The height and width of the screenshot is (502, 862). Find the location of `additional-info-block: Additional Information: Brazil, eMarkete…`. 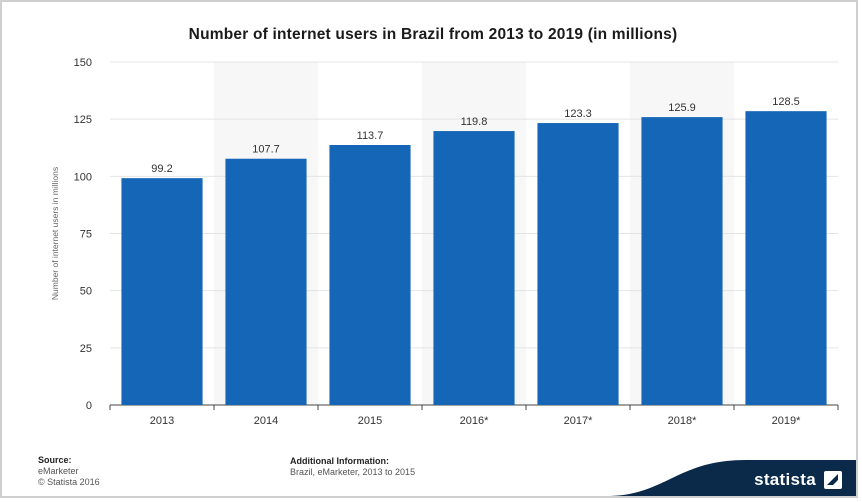

additional-info-block: Additional Information: Brazil, eMarkete… is located at coordinates (352, 467).